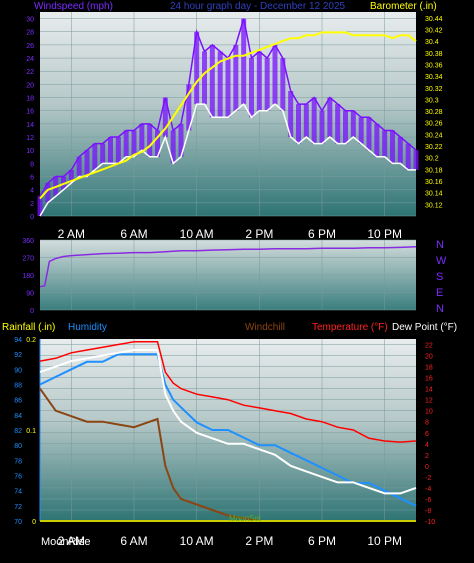 This screenshot has height=563, width=474. I want to click on temp-tick-label: -10, so click(430, 522).